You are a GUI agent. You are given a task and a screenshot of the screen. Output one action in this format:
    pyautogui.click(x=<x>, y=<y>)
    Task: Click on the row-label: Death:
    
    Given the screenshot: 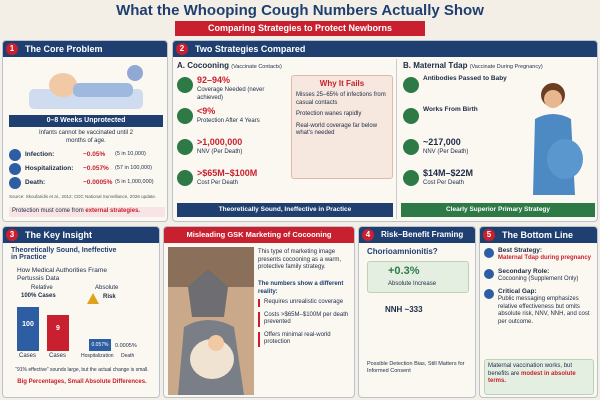 What is the action you would take?
    pyautogui.click(x=35, y=182)
    